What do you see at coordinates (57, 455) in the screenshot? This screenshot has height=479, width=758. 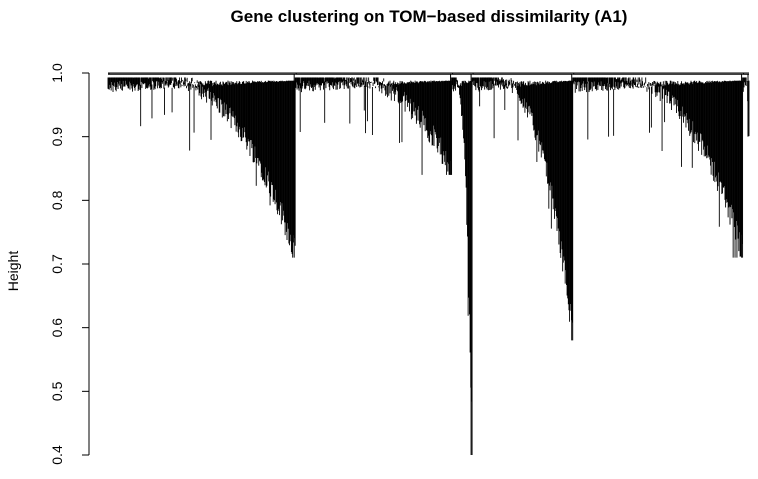 I see `y-tick-label: 0.4` at bounding box center [57, 455].